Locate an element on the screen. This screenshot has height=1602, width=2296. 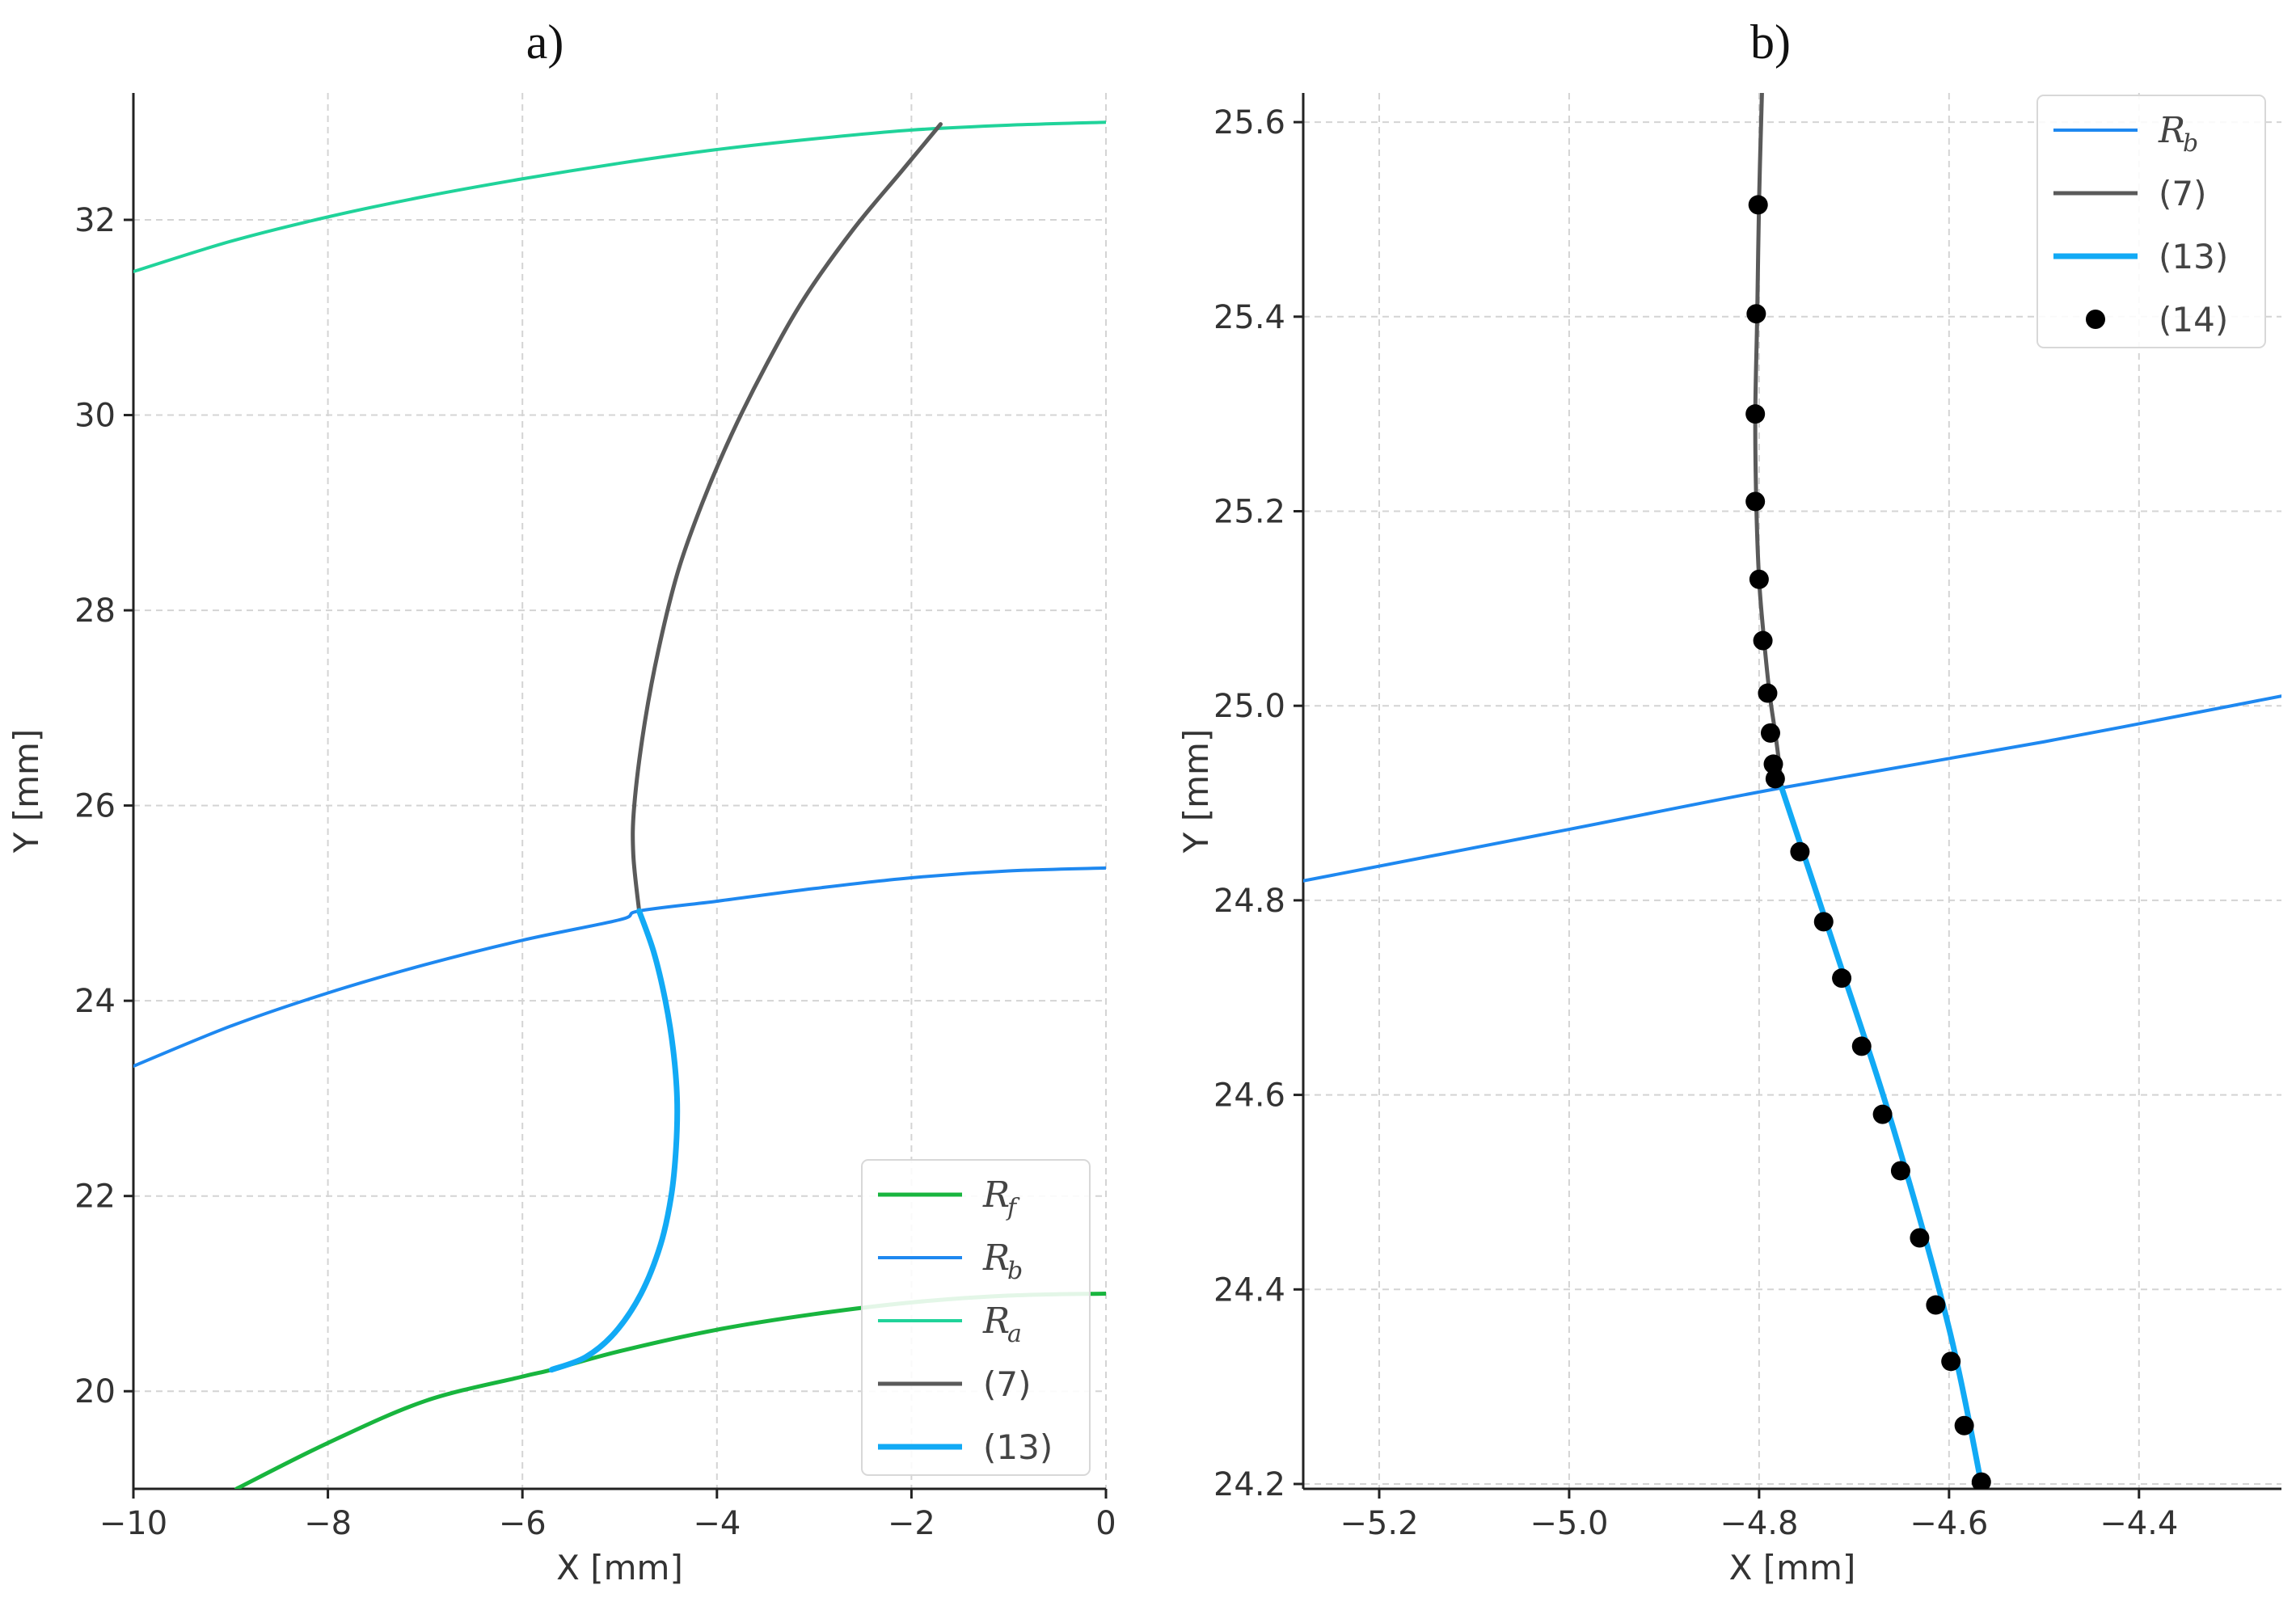
y-tick-label: 25.4 is located at coordinates (1249, 317).